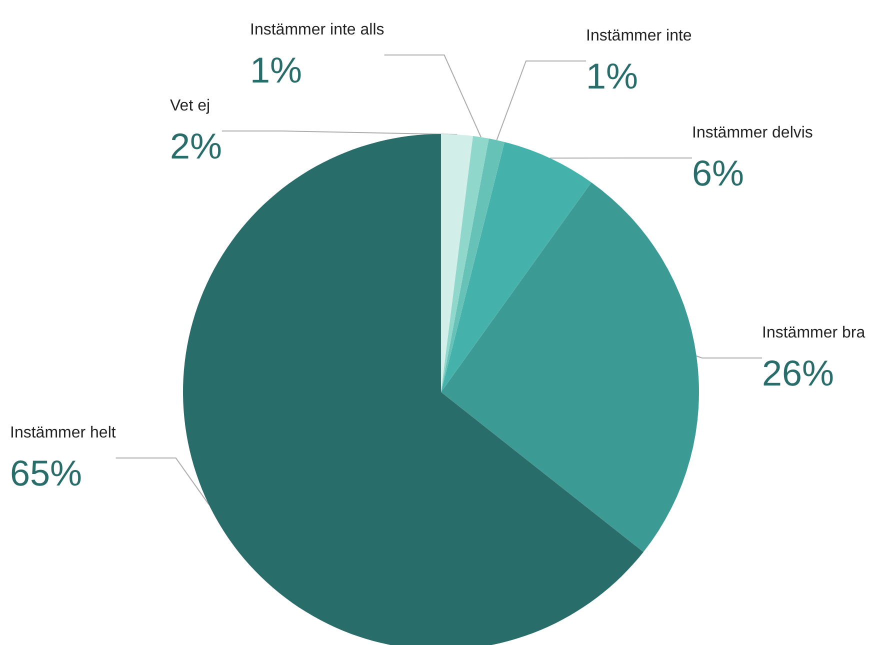  I want to click on slice-label: Instämmer inte, so click(639, 36).